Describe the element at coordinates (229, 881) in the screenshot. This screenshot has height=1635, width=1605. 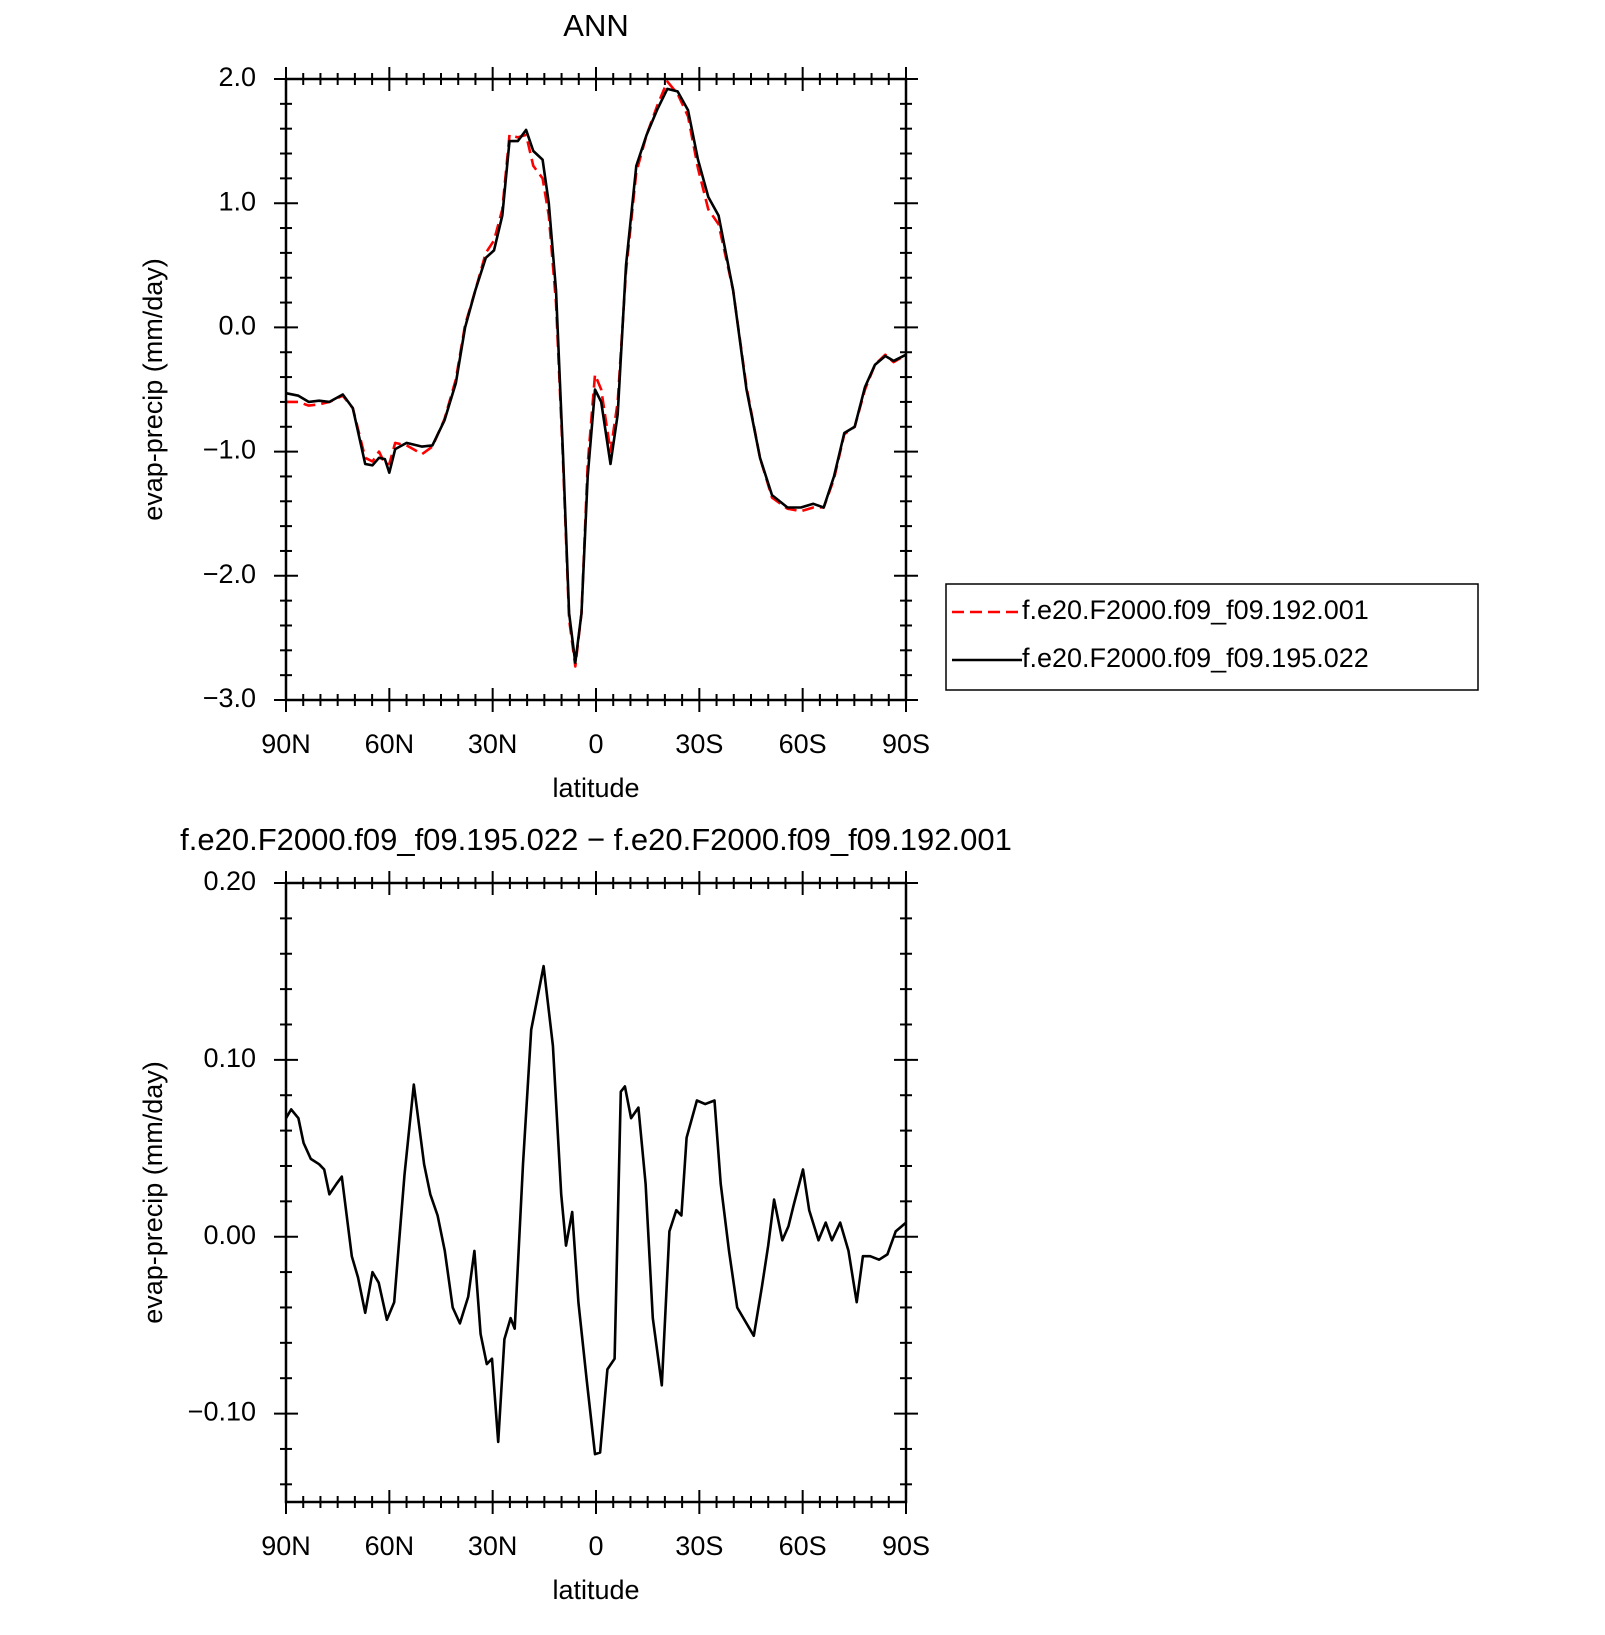
I see `y-tick-label: 0.20` at that location.